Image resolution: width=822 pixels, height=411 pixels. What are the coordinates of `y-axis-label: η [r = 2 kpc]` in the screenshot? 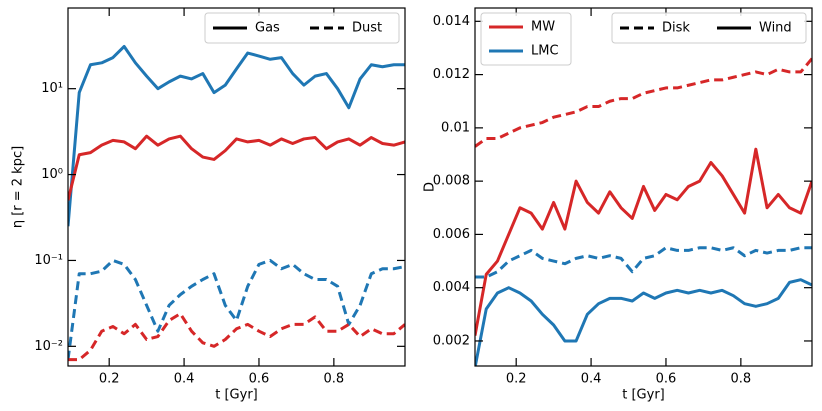 It's located at (18, 187).